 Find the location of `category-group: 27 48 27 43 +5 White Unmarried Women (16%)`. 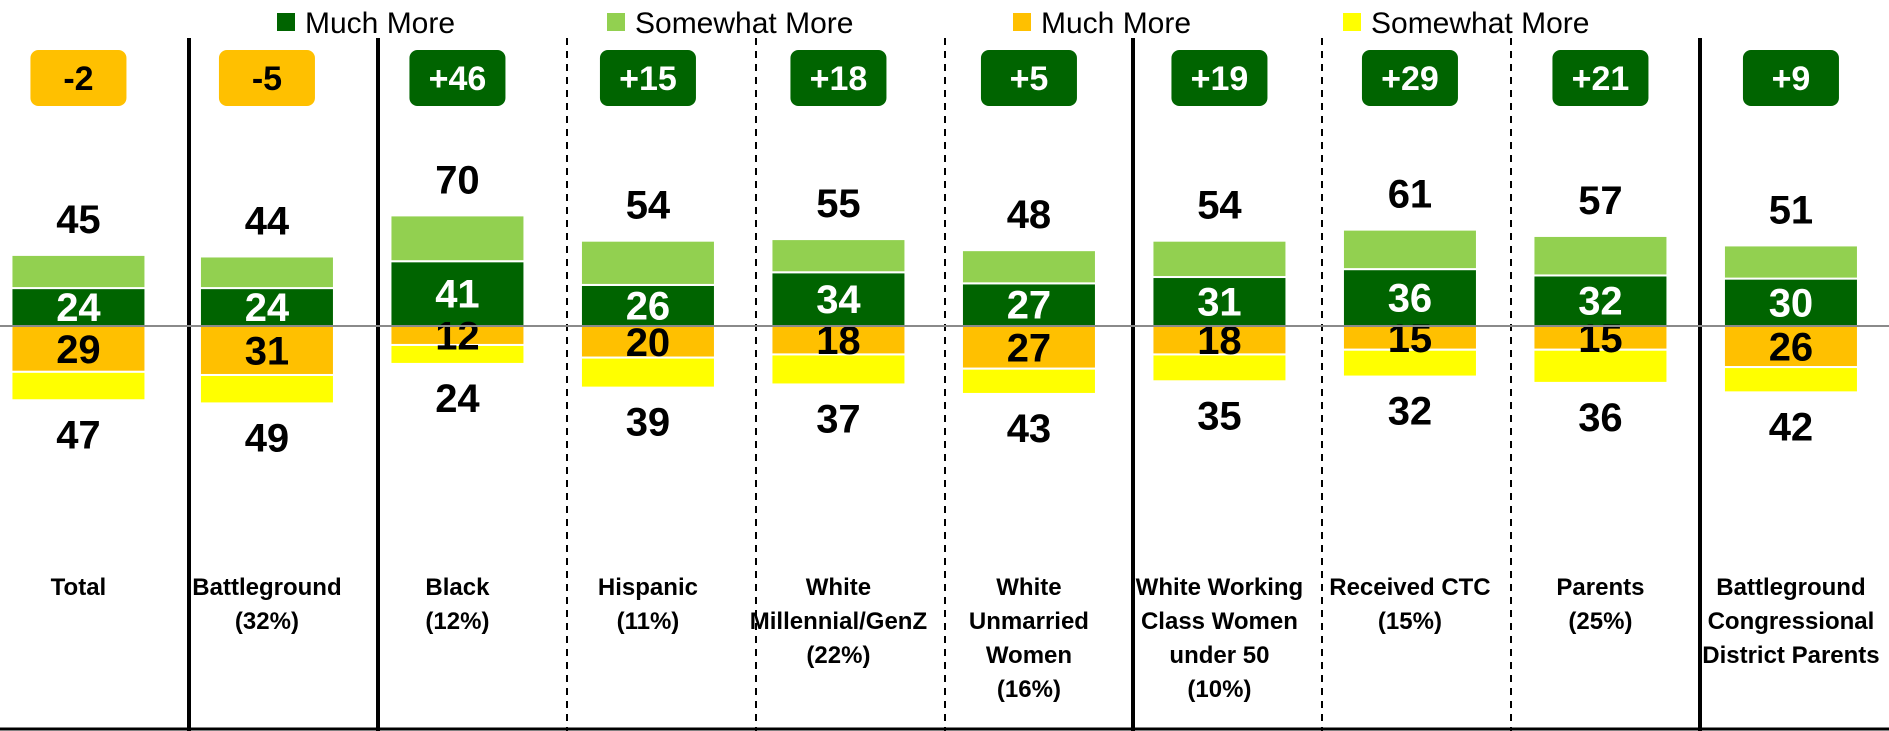

category-group: 27 48 27 43 +5 White Unmarried Women (16%) is located at coordinates (1028, 376).